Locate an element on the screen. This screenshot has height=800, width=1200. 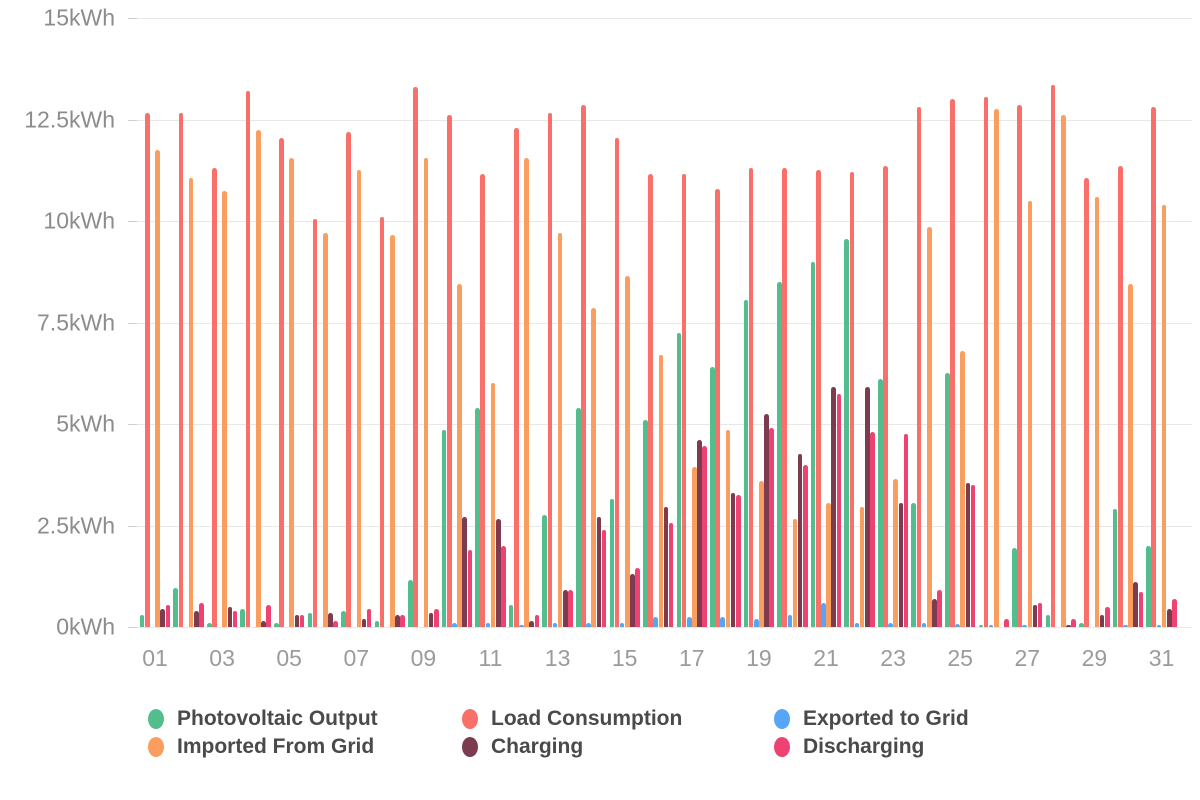
bar-day30-discharging is located at coordinates (1141, 609).